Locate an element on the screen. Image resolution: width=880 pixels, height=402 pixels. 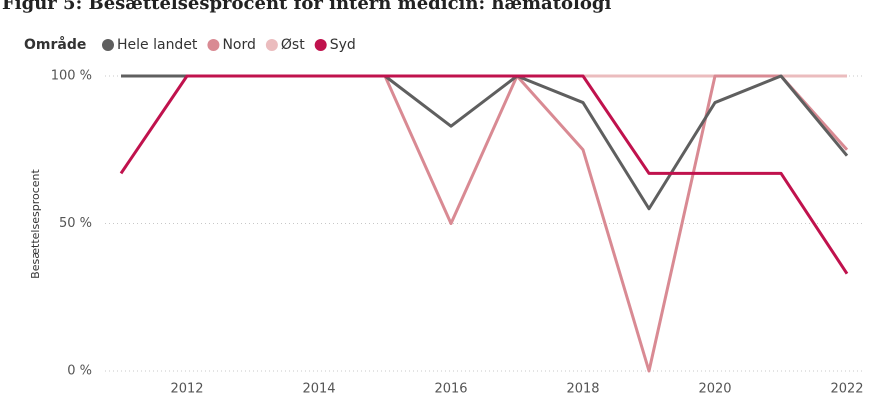
legend-label: Nord is located at coordinates (238, 45).